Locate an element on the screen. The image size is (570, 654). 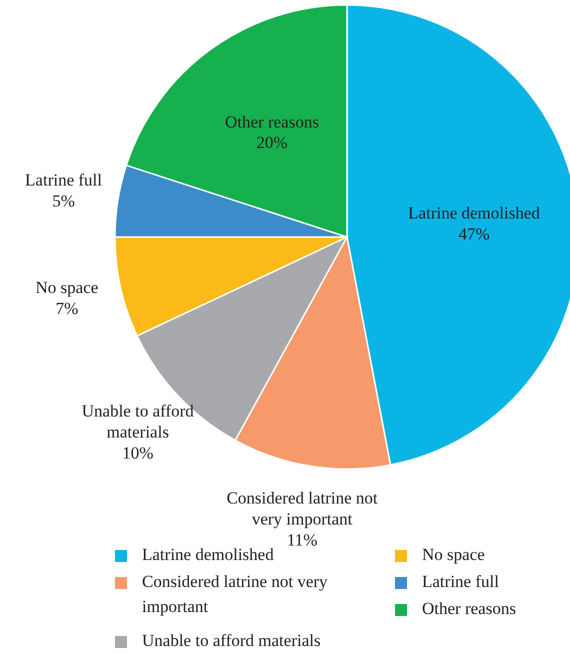
legend-label: Other reasons is located at coordinates (469, 608).